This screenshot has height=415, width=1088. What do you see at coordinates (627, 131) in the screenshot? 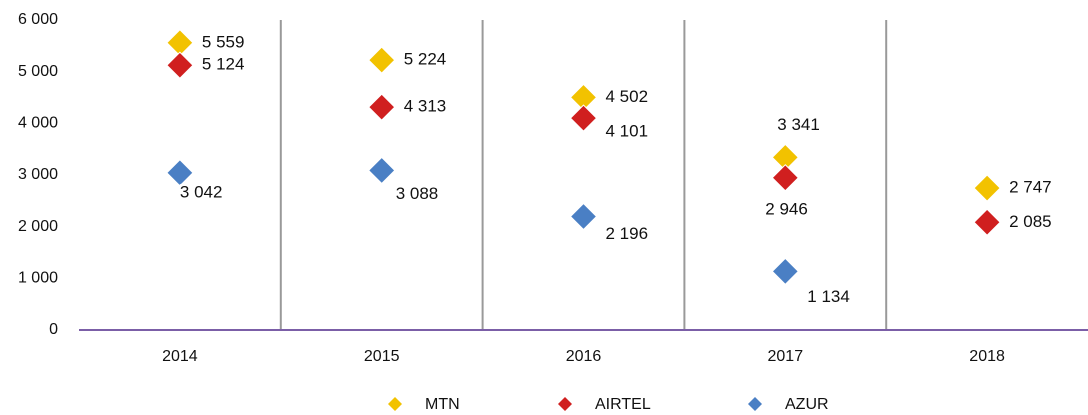
I see `data-label: 4 101` at bounding box center [627, 131].